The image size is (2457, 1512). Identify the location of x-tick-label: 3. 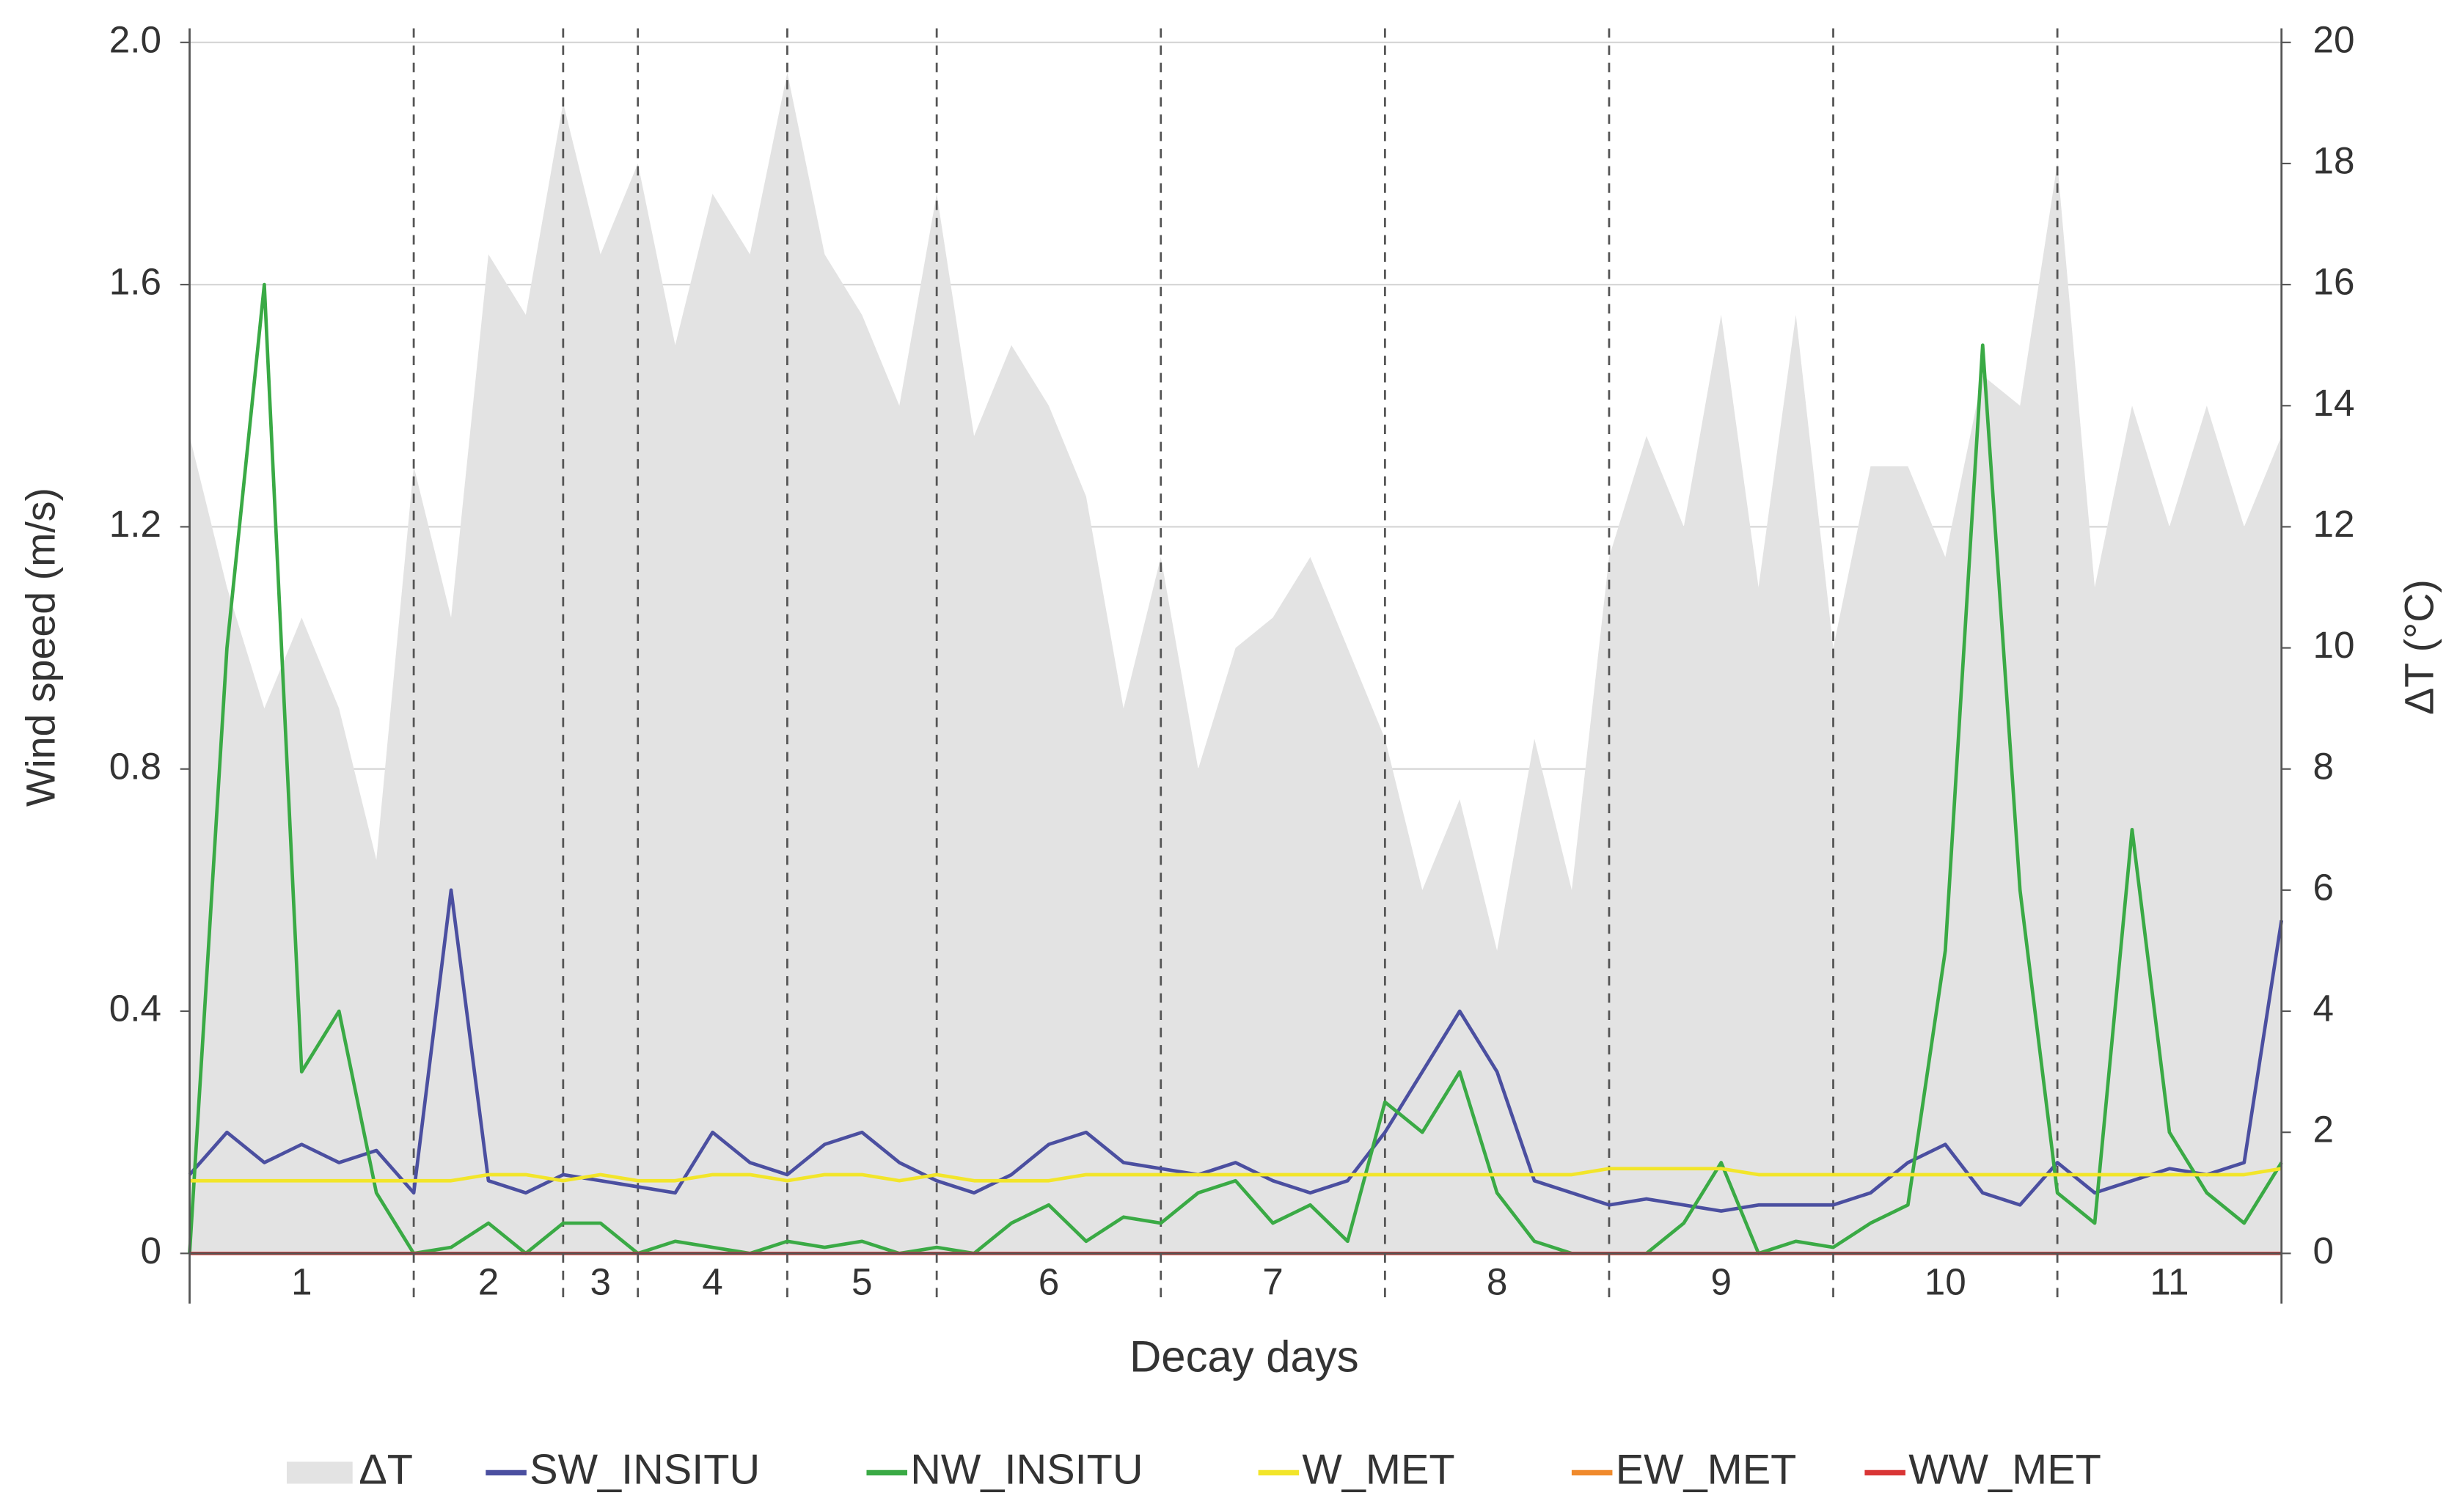
(601, 1282).